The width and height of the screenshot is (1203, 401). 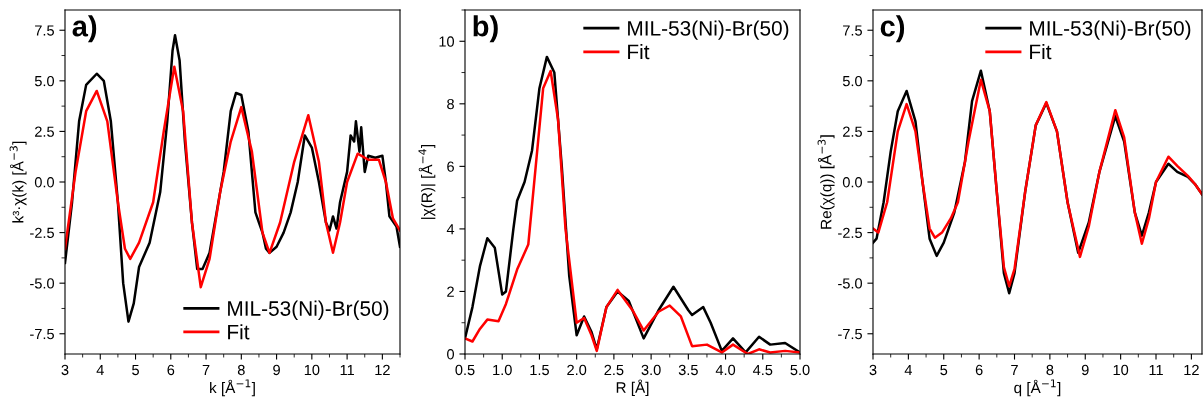 I want to click on x-tick-label: 0.5, so click(x=465, y=370).